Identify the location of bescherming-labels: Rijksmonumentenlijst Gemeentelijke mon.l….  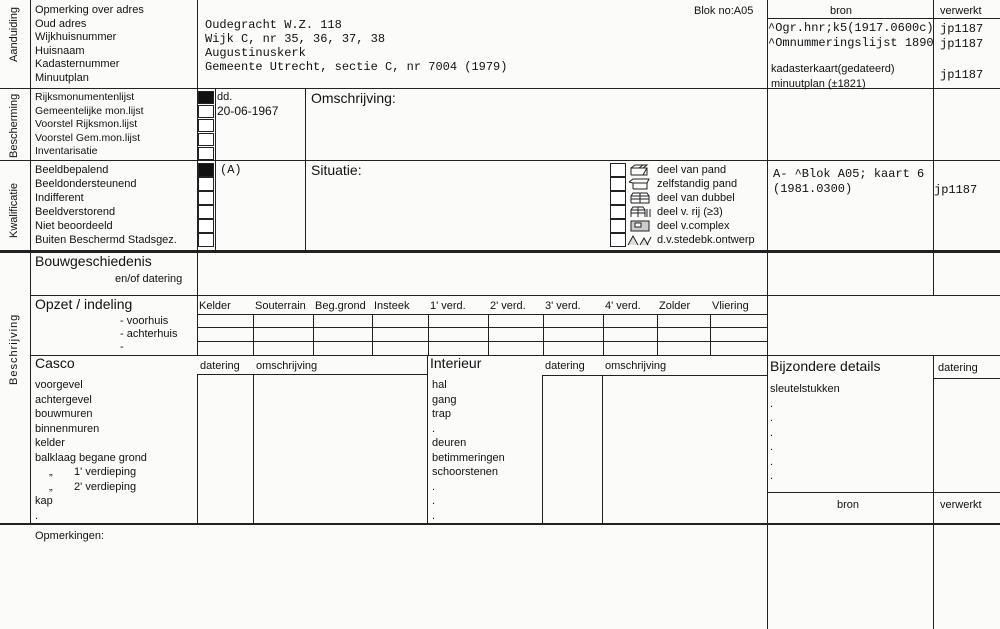
(89, 125).